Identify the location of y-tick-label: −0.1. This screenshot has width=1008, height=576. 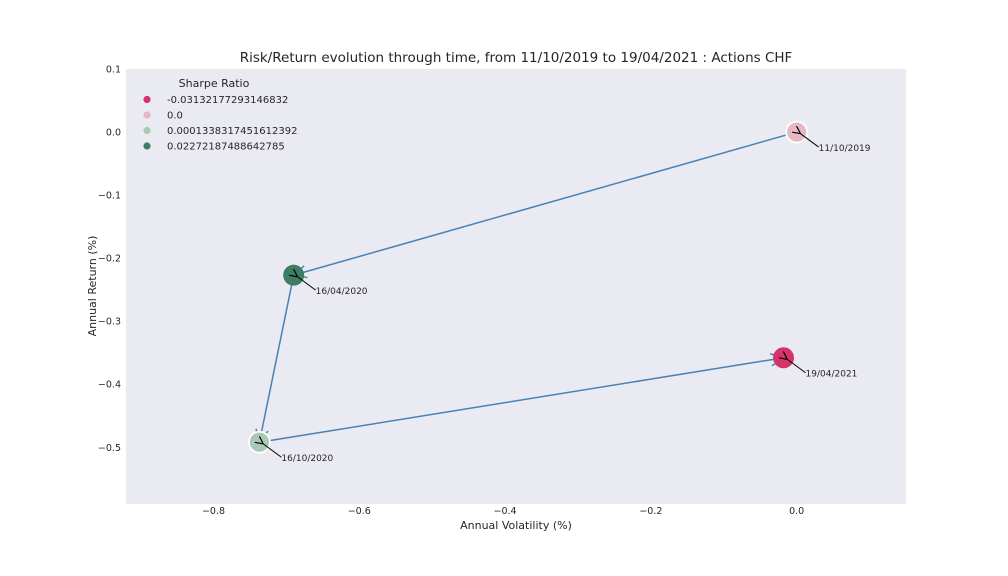
(109, 196).